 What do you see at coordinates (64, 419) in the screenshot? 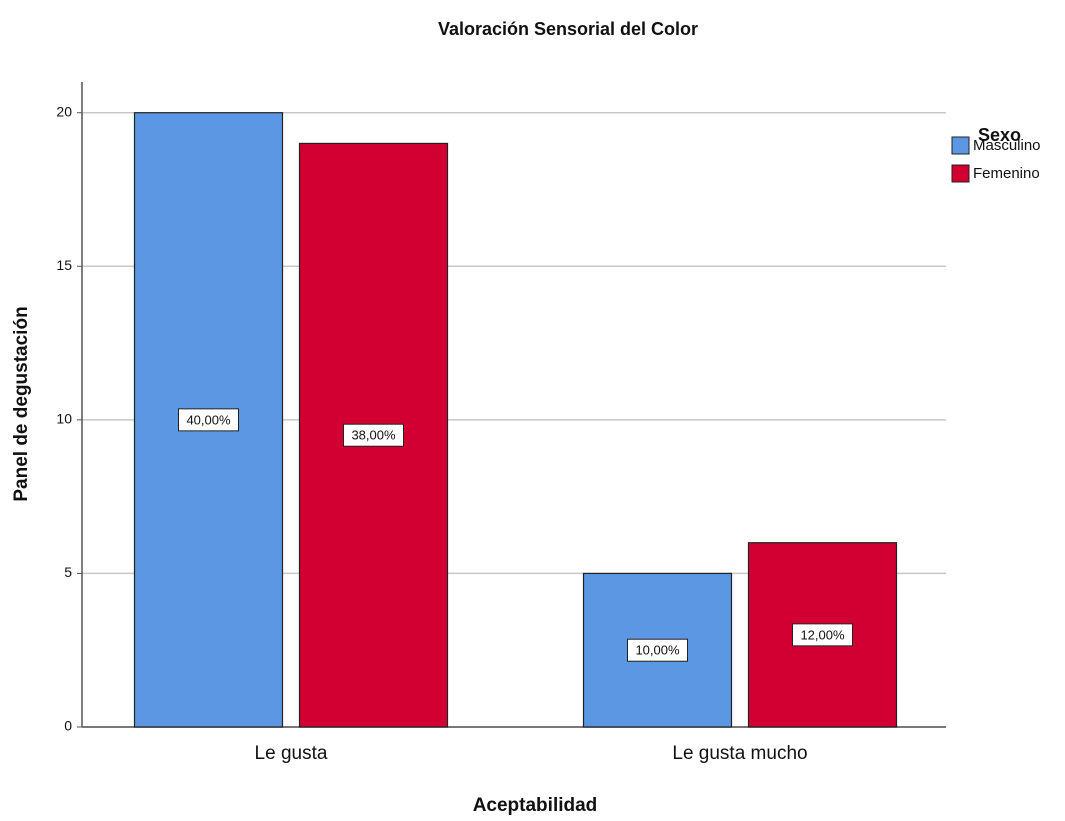
I see `y-tick-label: 10` at bounding box center [64, 419].